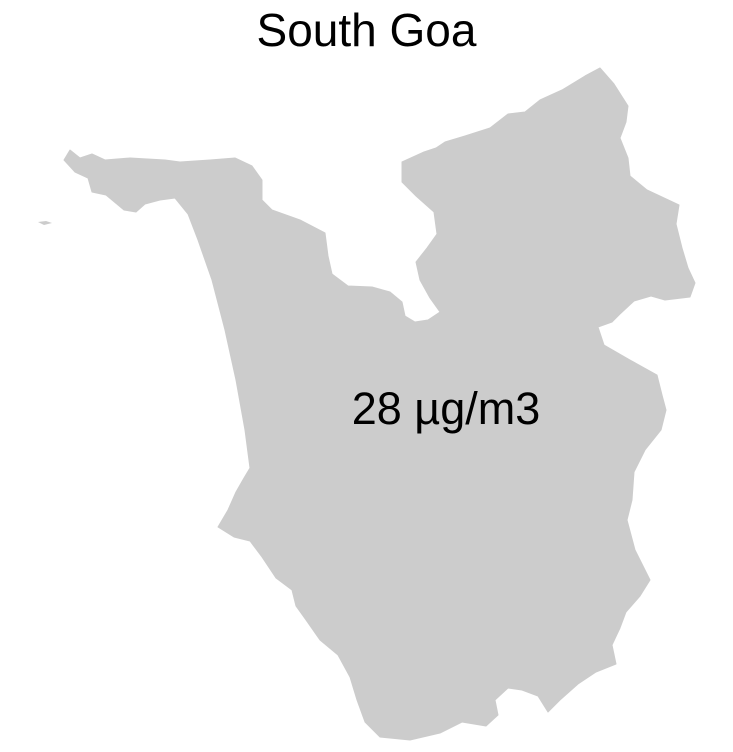 This screenshot has width=733, height=752. I want to click on region-value-label: 28 µg/m3, so click(446, 408).